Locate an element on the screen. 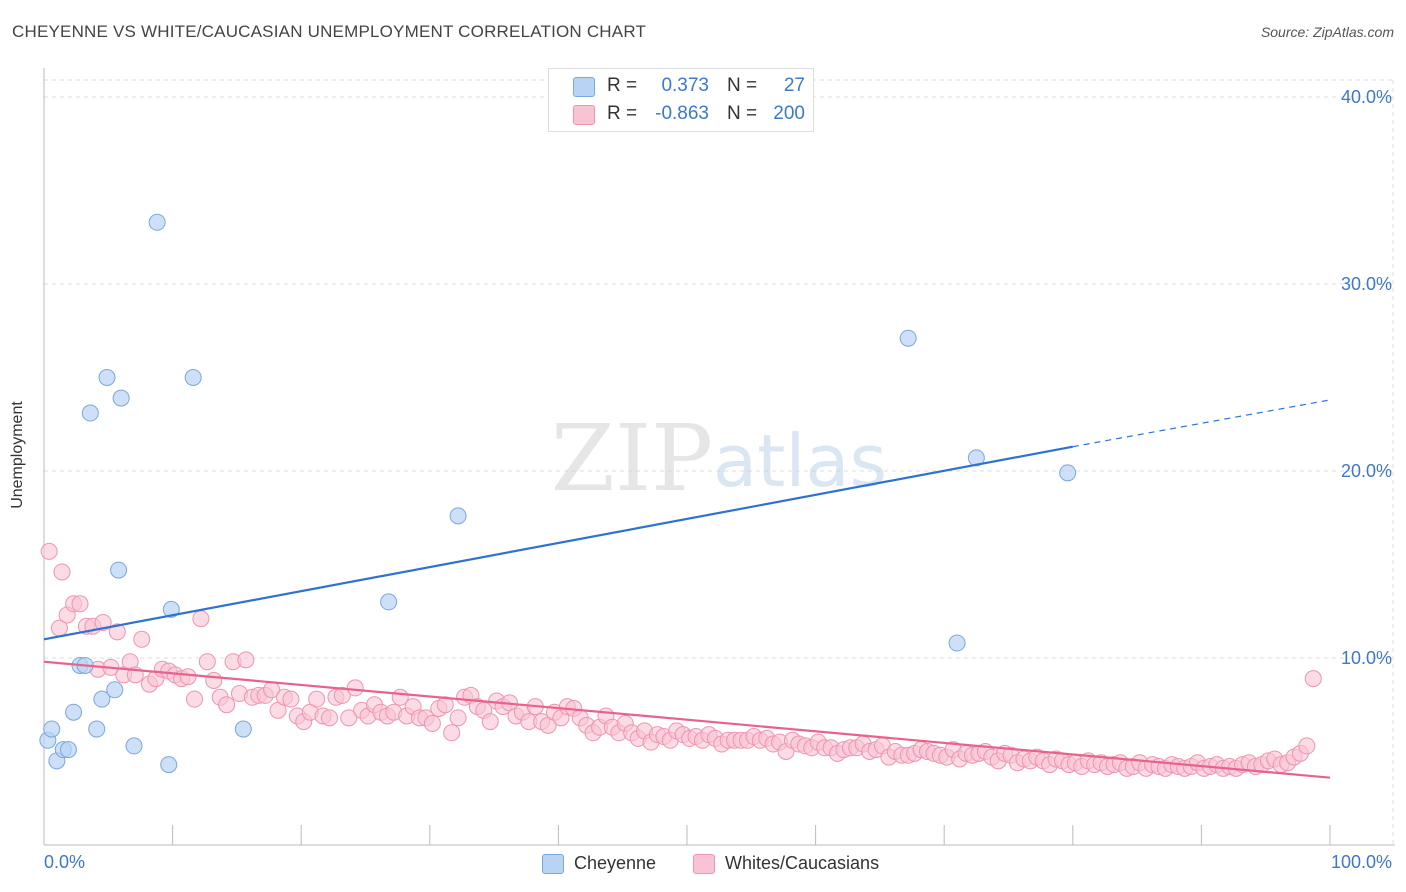 The height and width of the screenshot is (892, 1406). legend-stats: R = 0.373 N = 27 R = -0.863 N = 200 is located at coordinates (681, 100).